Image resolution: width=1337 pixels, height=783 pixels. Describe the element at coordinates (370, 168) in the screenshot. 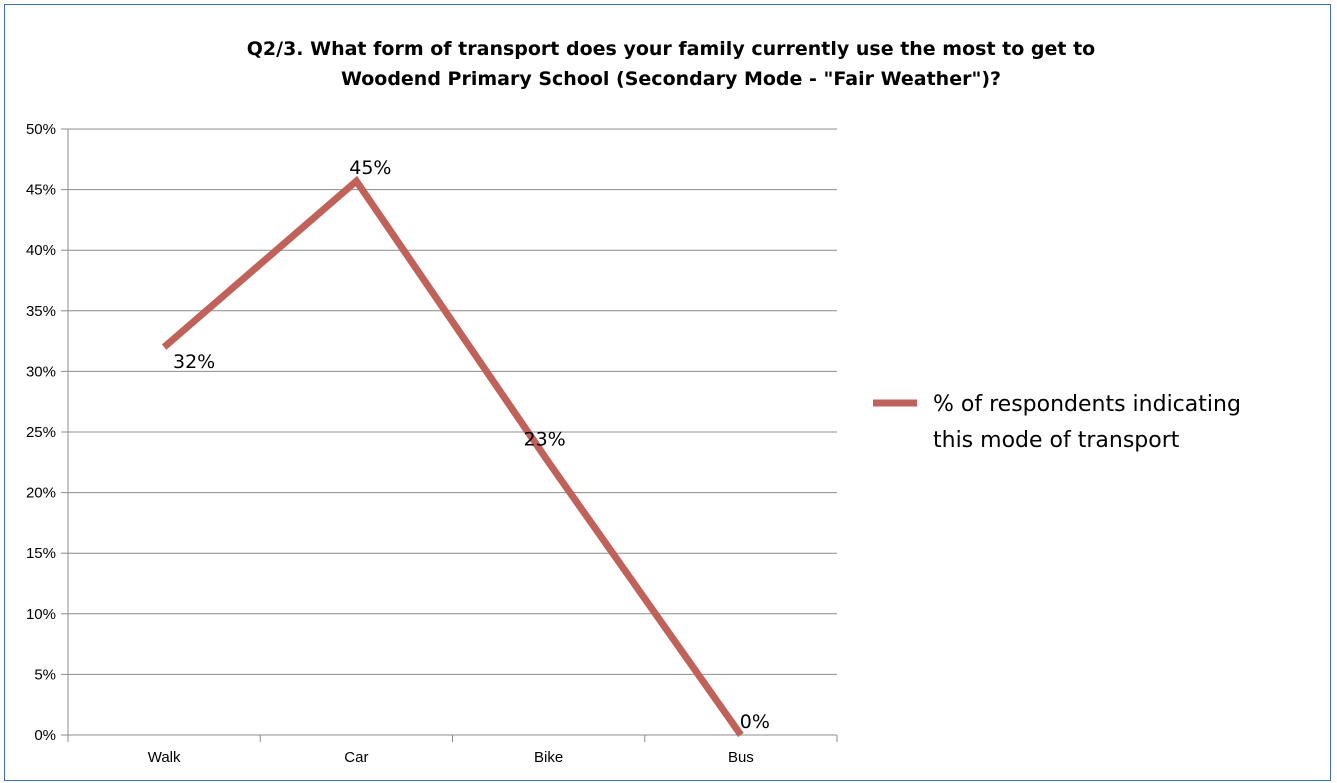

I see `data-label: 45%` at that location.